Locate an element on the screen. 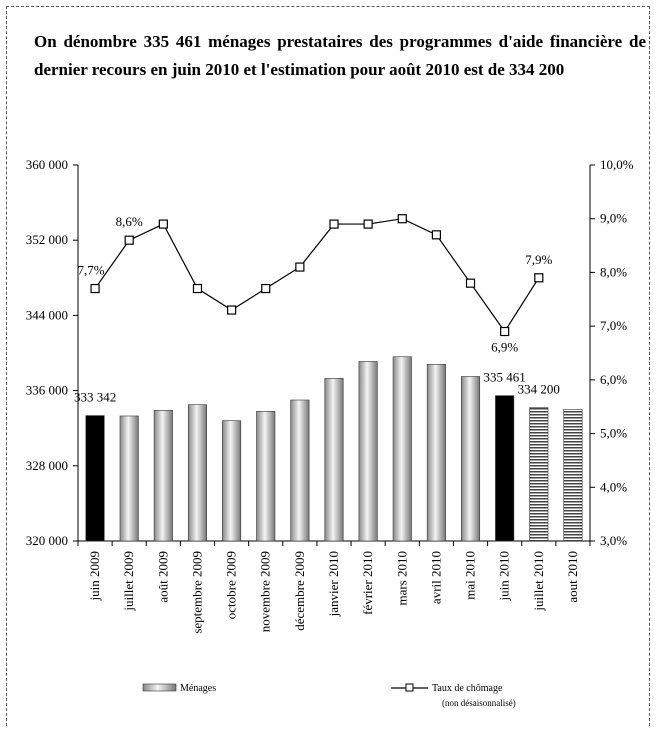 The image size is (658, 729). x-tick-label: janvier 2010 is located at coordinates (333, 584).